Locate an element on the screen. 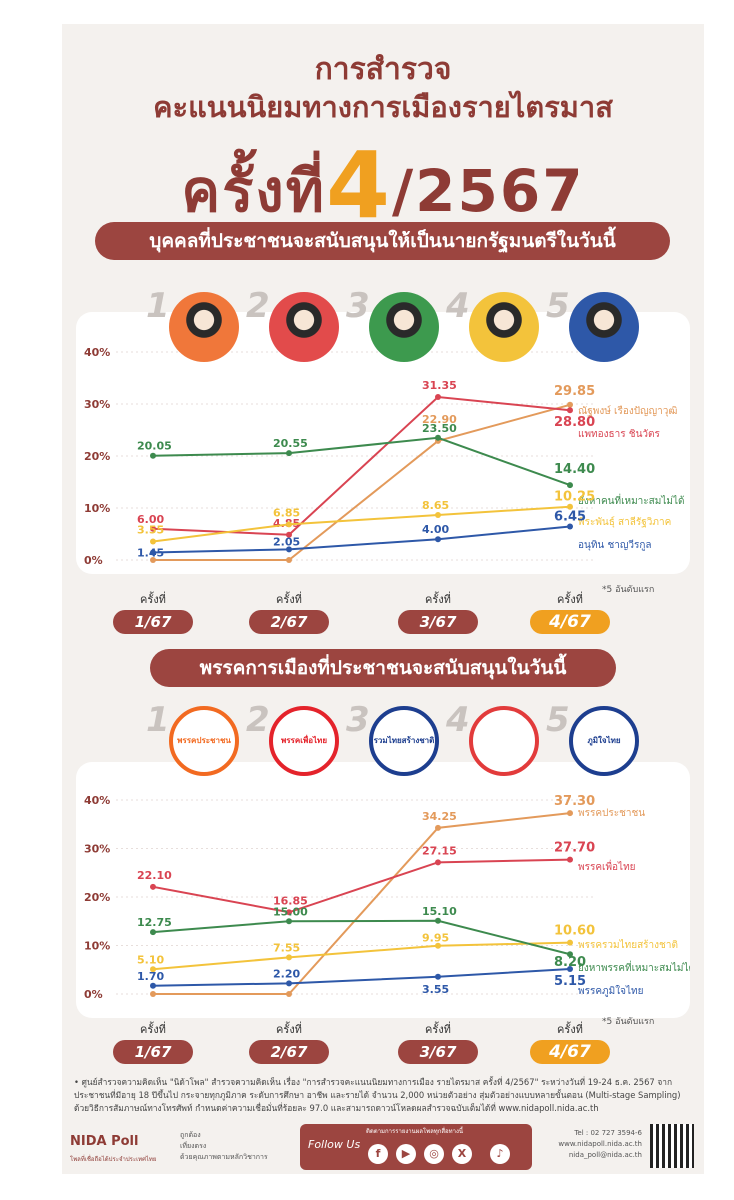 Image resolution: width=734 pixels, height=1200 pixels. title-line2: คะแนนนิยมทางการเมืองรายไตรมาส is located at coordinates (383, 107).